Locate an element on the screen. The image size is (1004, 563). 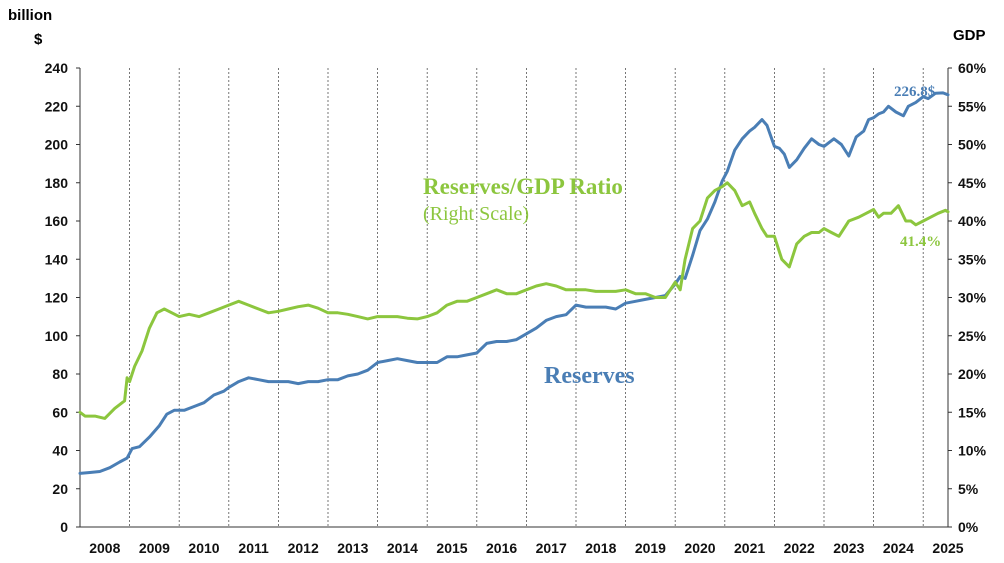
left-tick-label: 80 is located at coordinates (60, 374).